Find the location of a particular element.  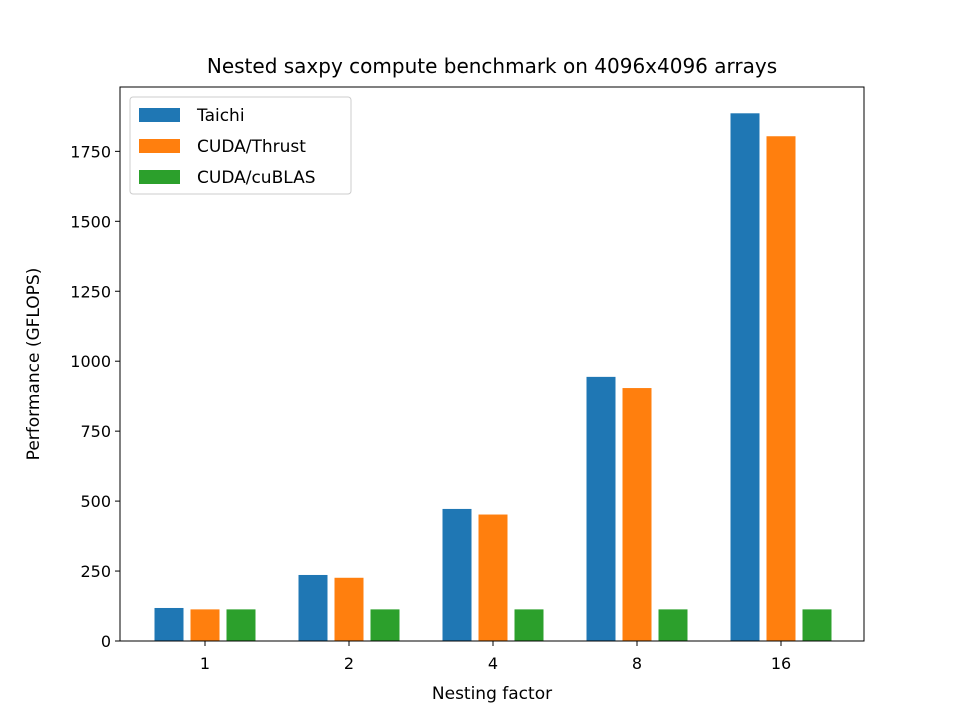

y-tick-label: 1000 is located at coordinates (90, 361).